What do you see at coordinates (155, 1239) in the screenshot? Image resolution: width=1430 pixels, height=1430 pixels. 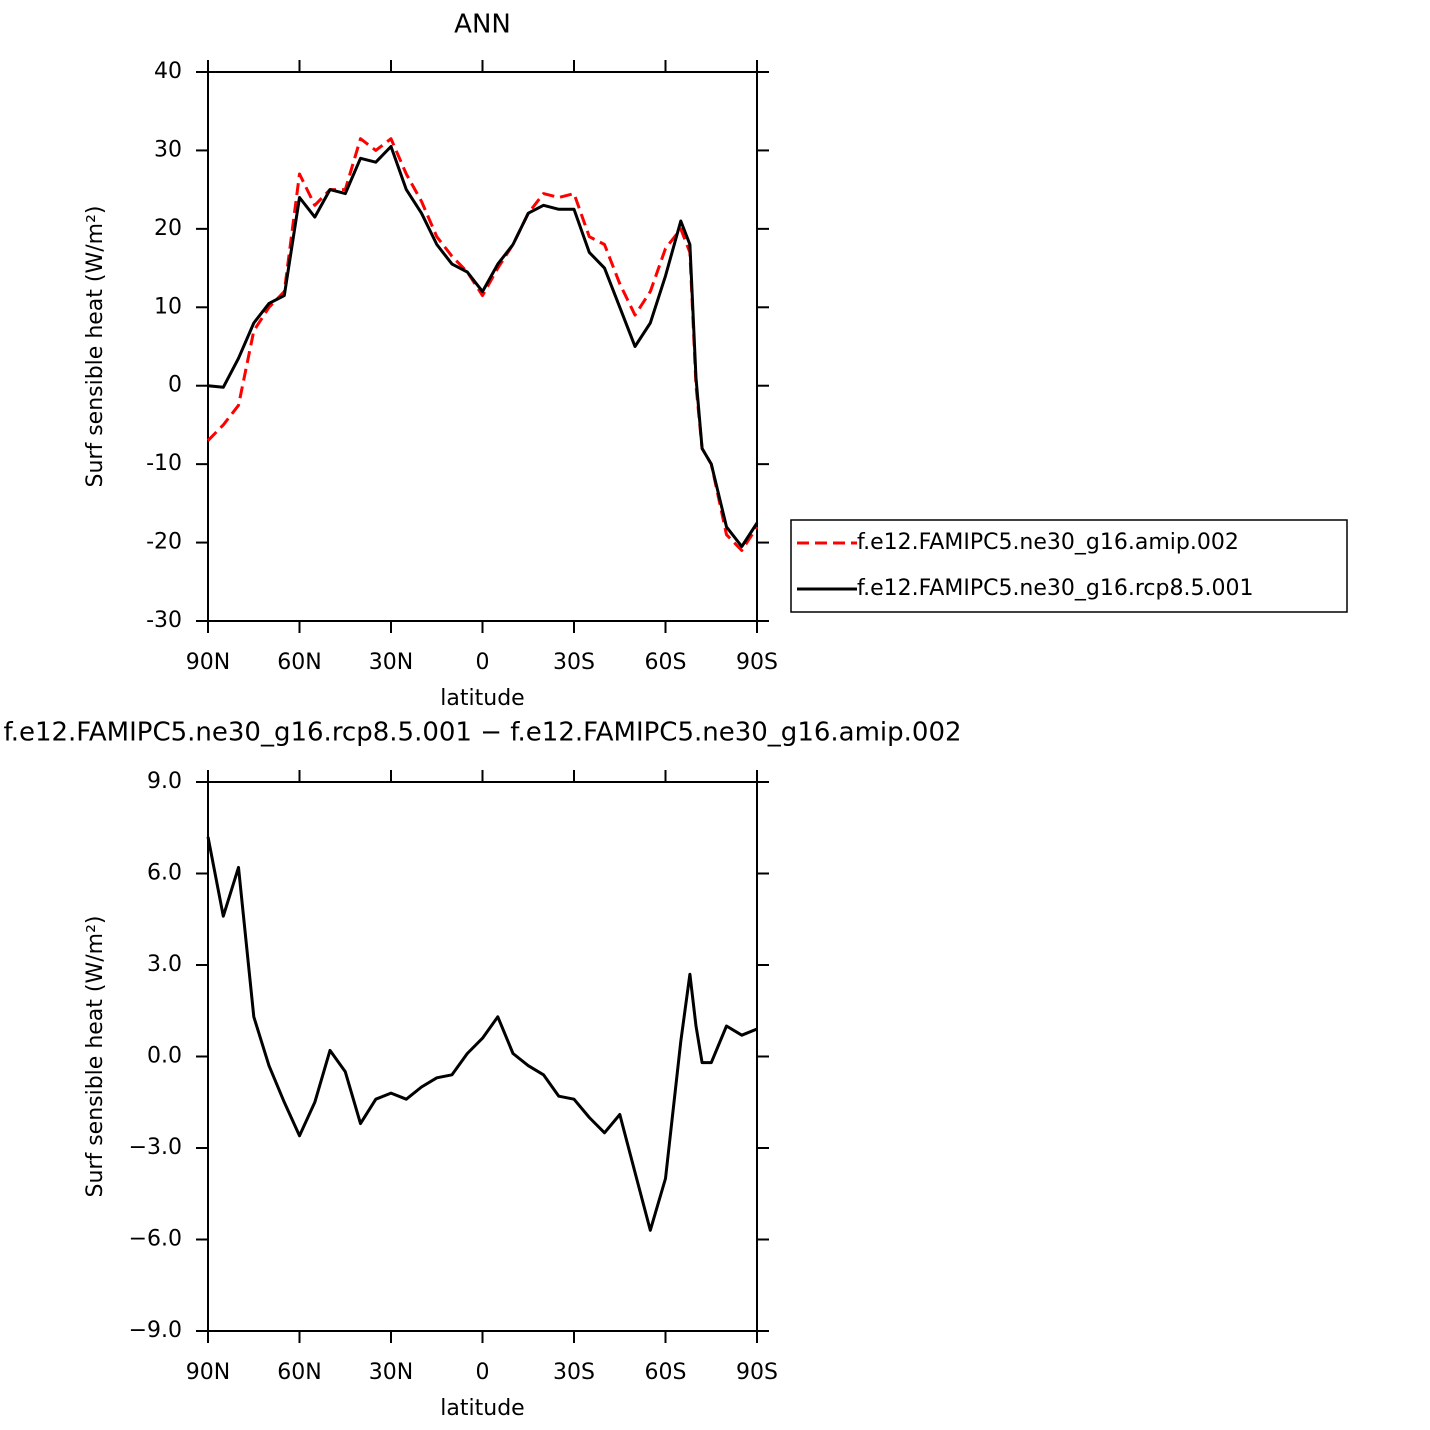 I see `y-tick-label: −6.0` at bounding box center [155, 1239].